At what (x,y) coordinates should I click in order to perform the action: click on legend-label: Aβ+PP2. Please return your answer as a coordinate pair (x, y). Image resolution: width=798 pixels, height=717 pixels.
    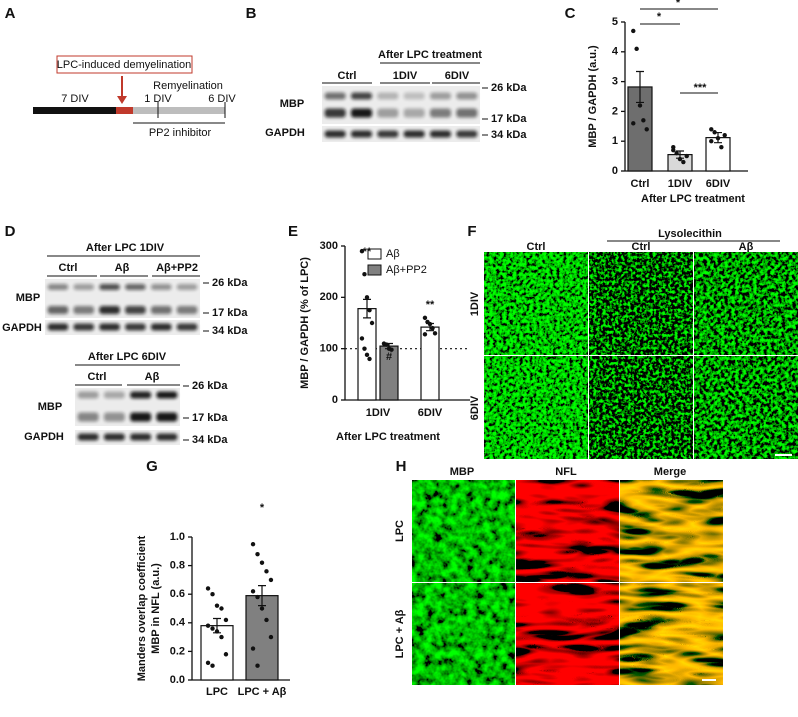
    Looking at the image, I should click on (406, 270).